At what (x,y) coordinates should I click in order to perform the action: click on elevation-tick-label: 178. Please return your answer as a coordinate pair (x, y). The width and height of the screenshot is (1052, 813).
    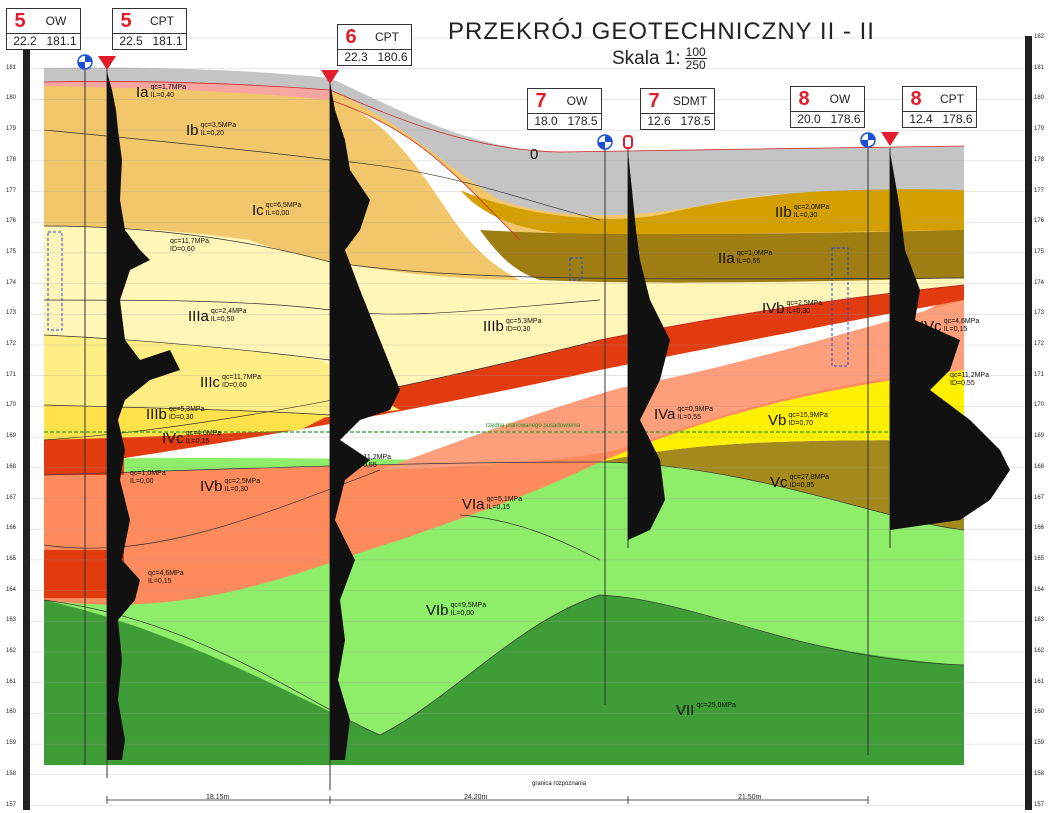
    Looking at the image, I should click on (11, 159).